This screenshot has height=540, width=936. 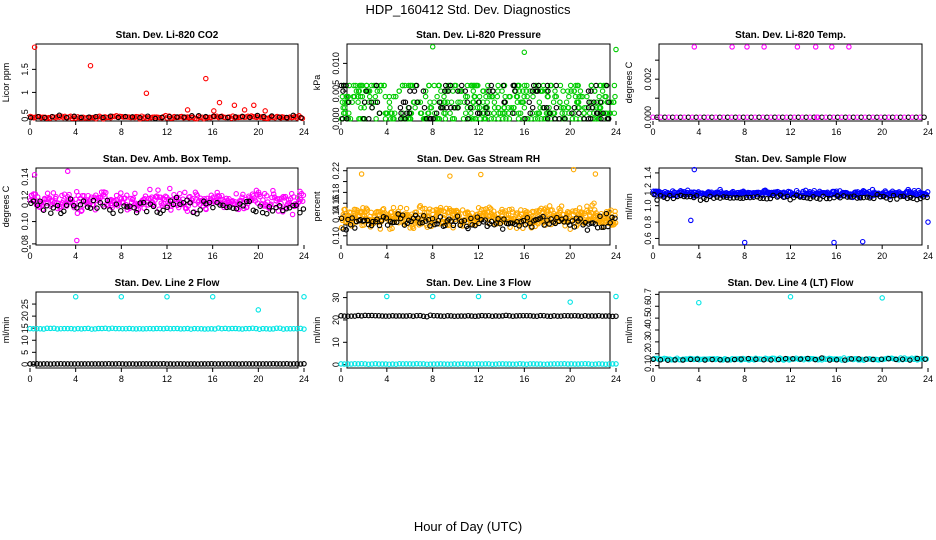 I want to click on y-tick-label: 1, so click(x=25, y=92).